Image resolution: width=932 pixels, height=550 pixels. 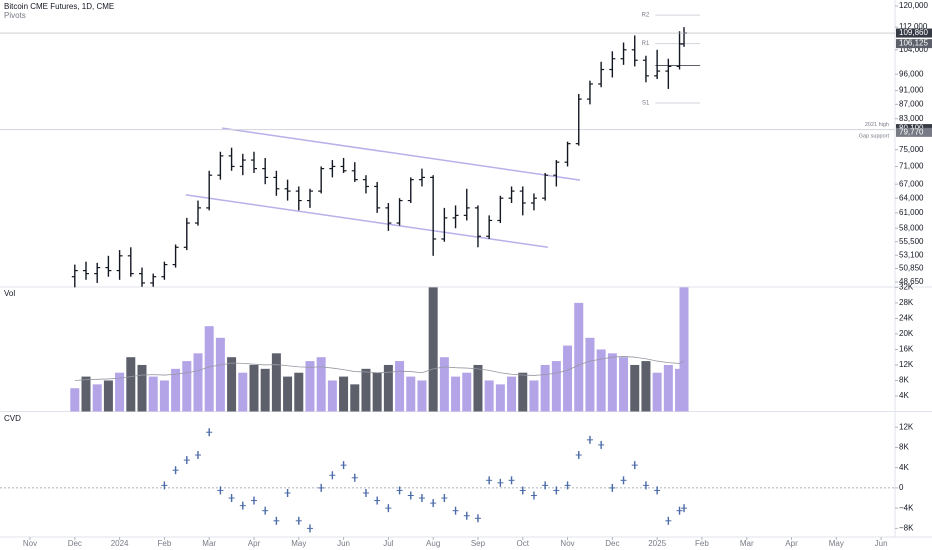 I want to click on x-tick-label: Jun, so click(x=343, y=543).